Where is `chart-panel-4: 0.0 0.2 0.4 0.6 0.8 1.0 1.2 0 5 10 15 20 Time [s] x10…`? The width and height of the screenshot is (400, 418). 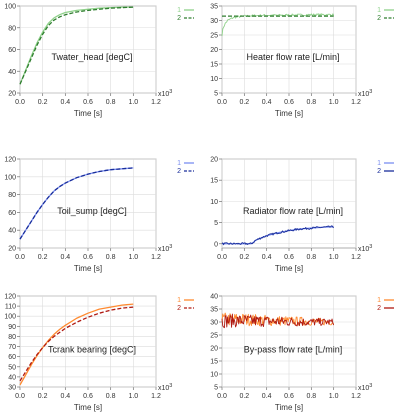
chart-panel-4: 0.0 0.2 0.4 0.6 0.8 1.0 1.2 0 5 10 15 20 Time [s] x10… is located at coordinates (302, 215).